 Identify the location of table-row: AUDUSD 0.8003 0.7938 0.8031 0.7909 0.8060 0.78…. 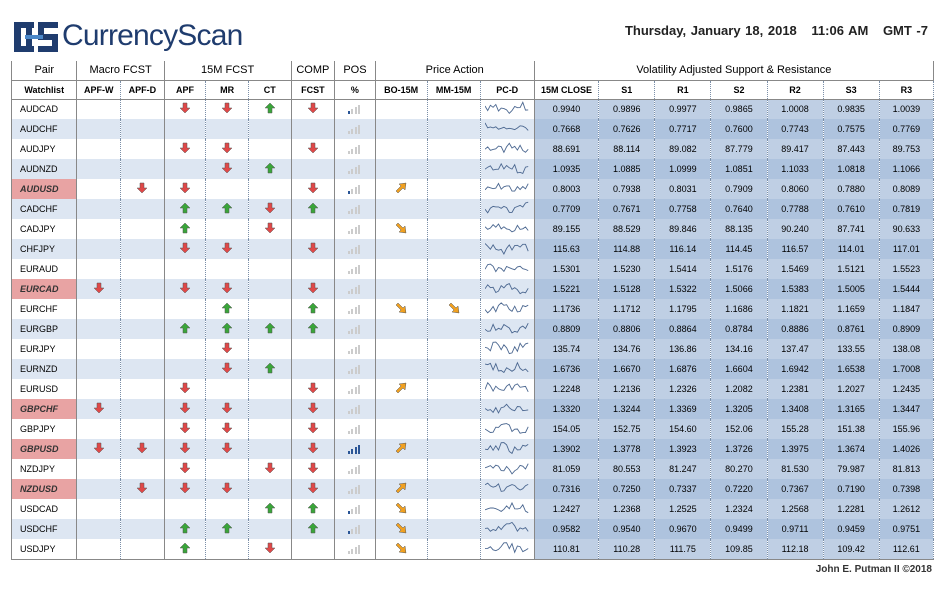
(472, 189).